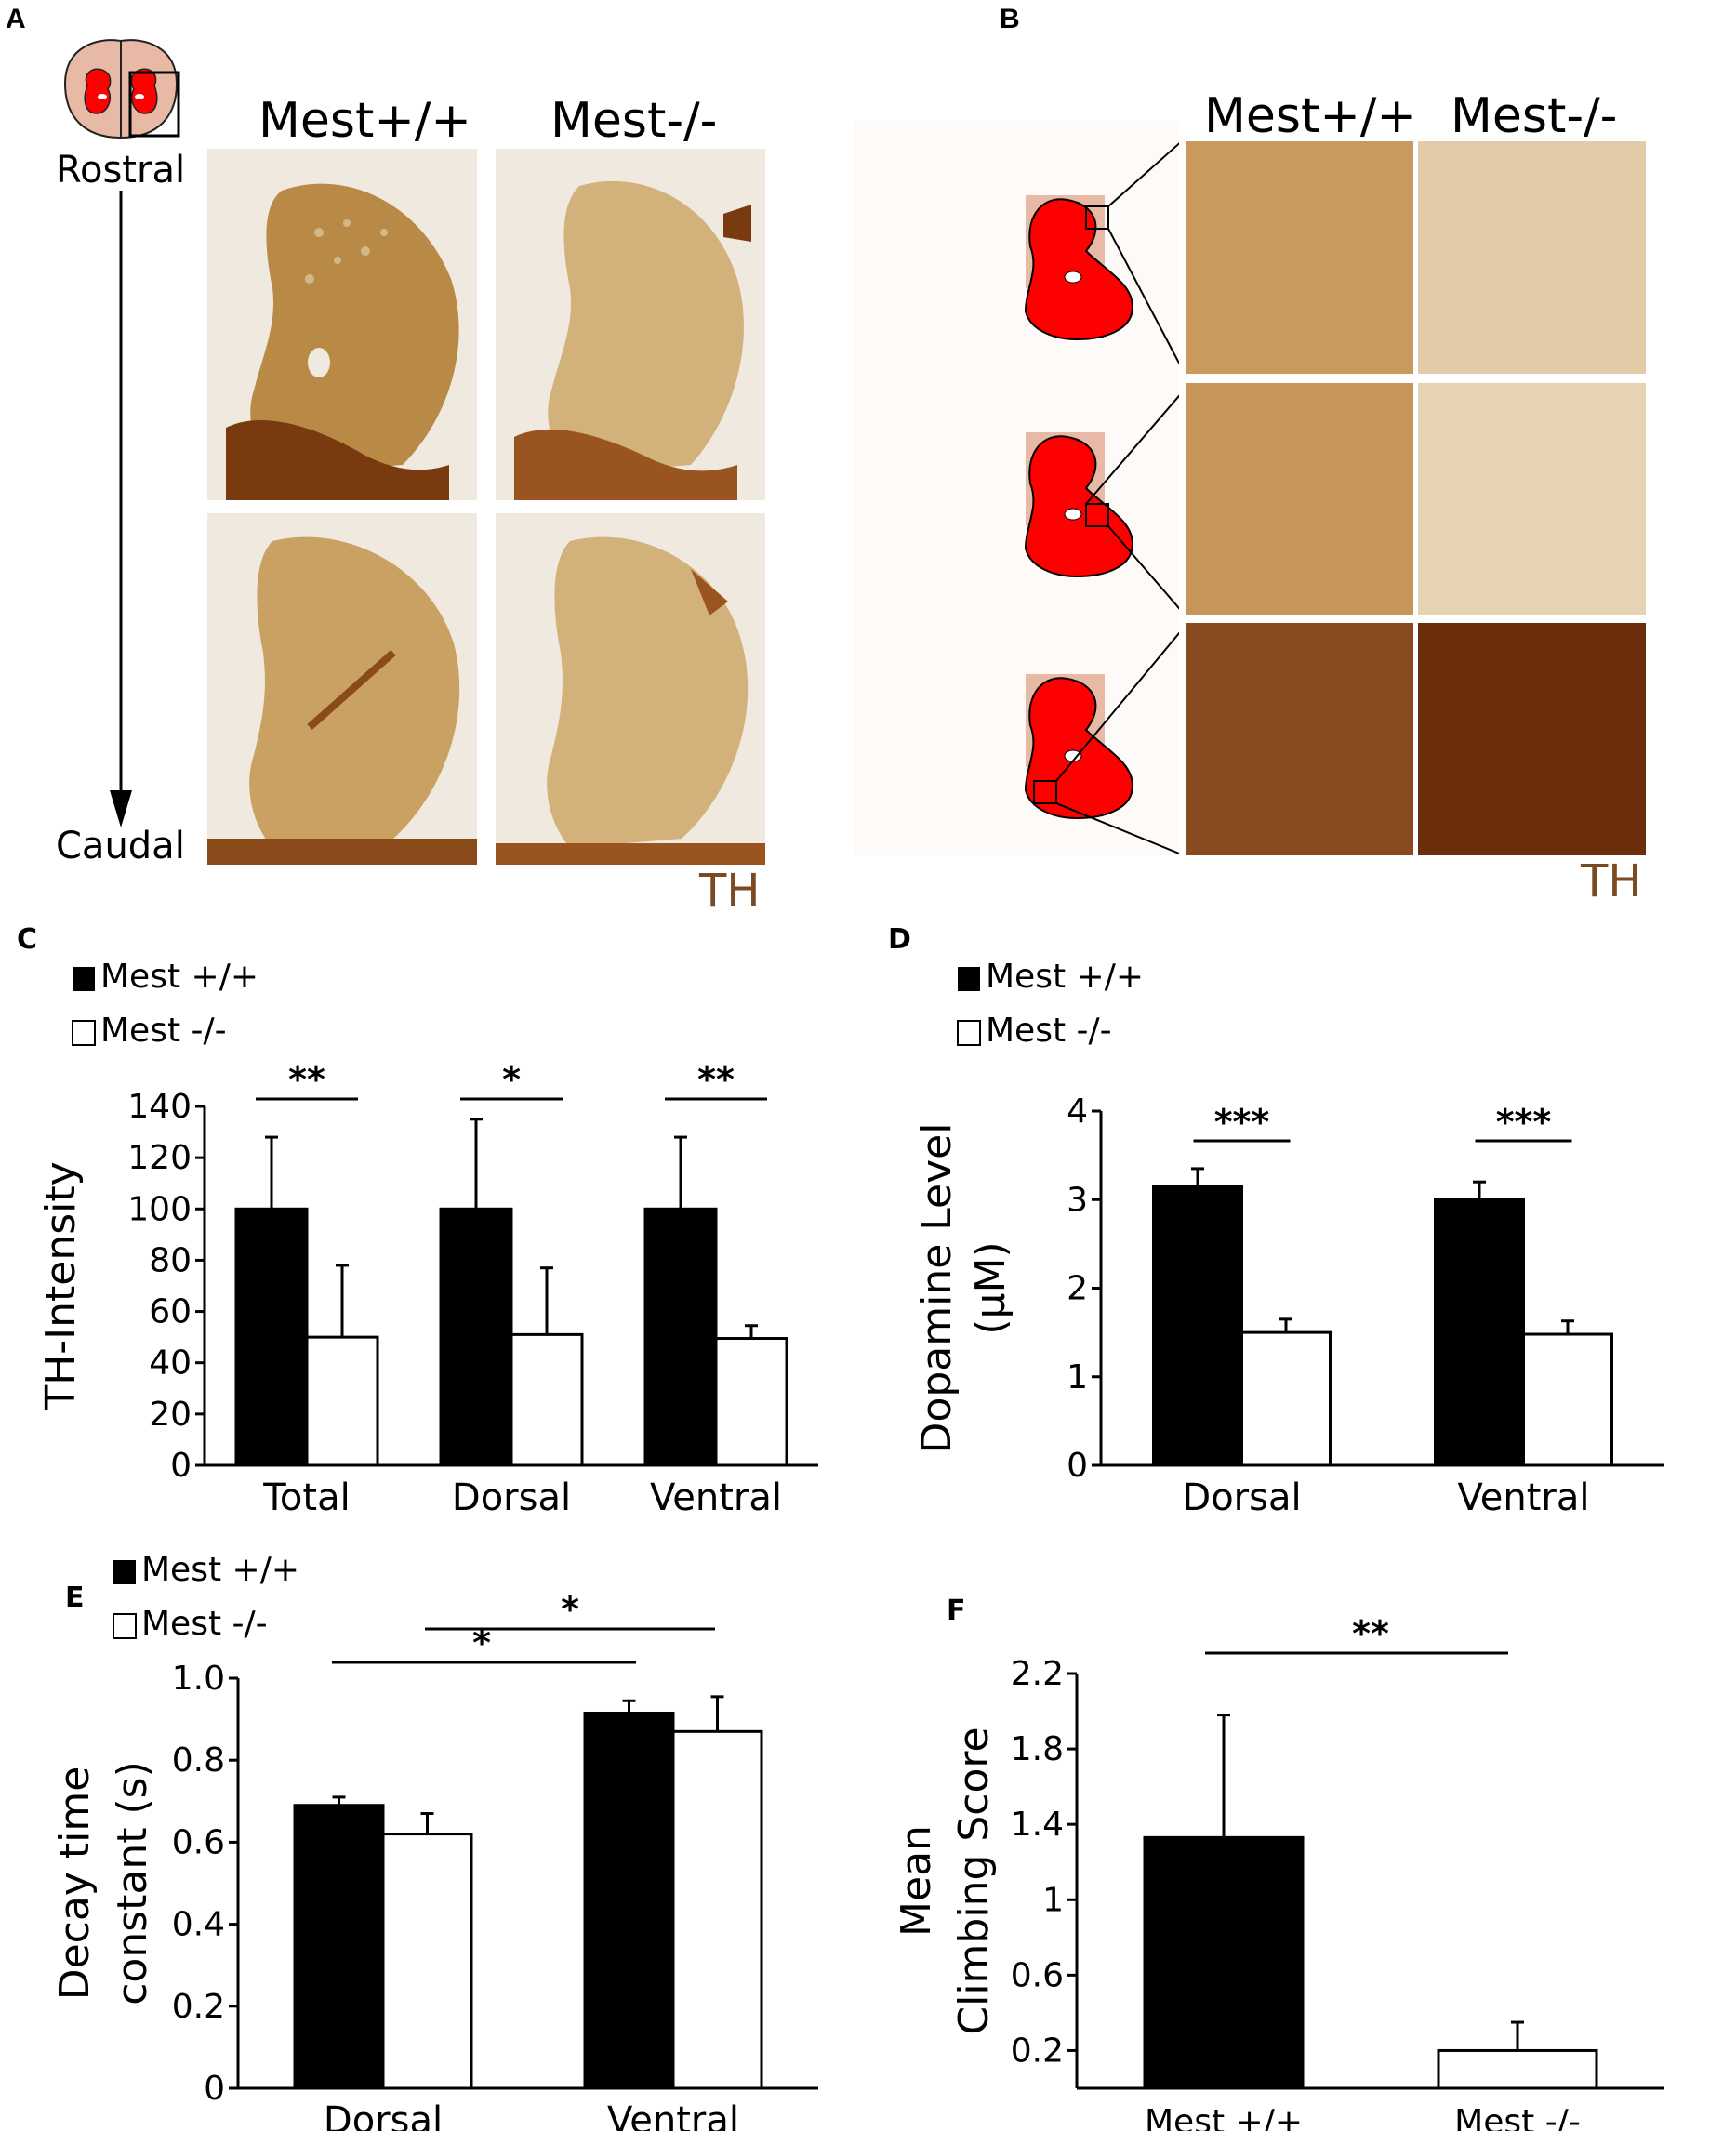 The image size is (1736, 2131). Describe the element at coordinates (1037, 1674) in the screenshot. I see `y-tick-label: 2.2` at that location.